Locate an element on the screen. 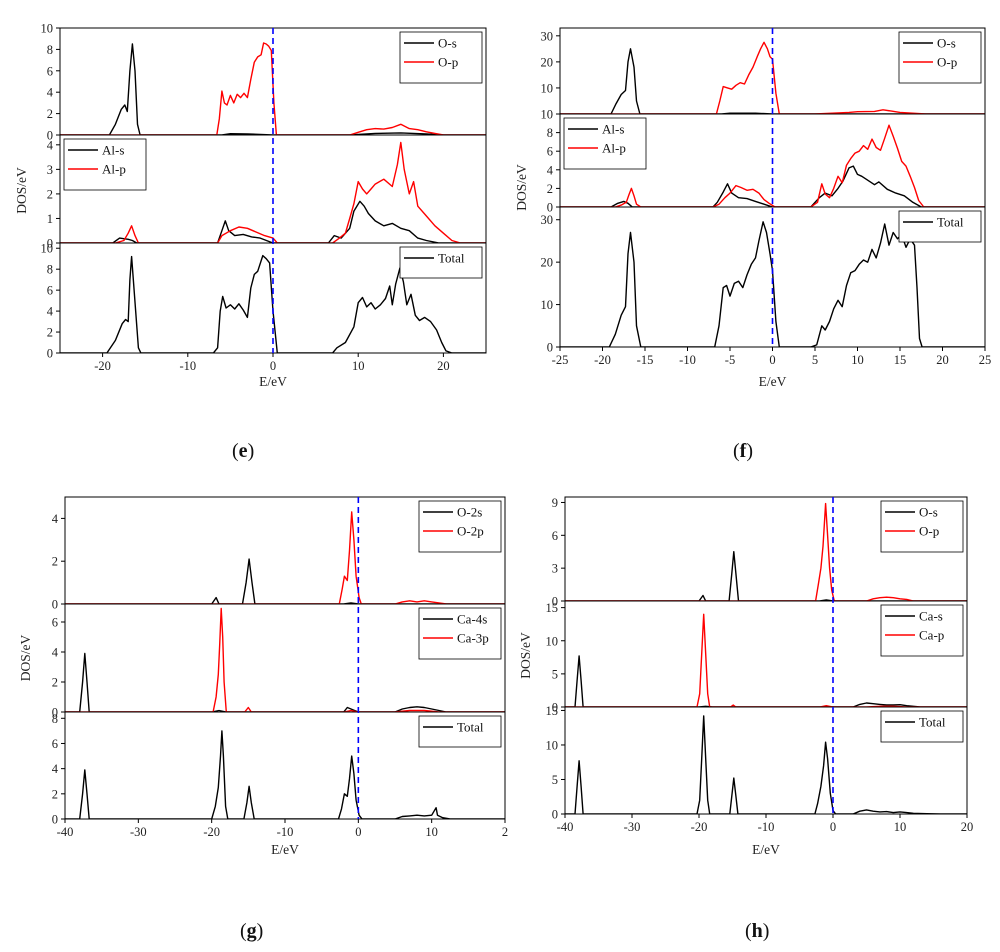 The image size is (1000, 952). panel-g-1: 0 2 4 O-2s O-2p is located at coordinates (279, 554).